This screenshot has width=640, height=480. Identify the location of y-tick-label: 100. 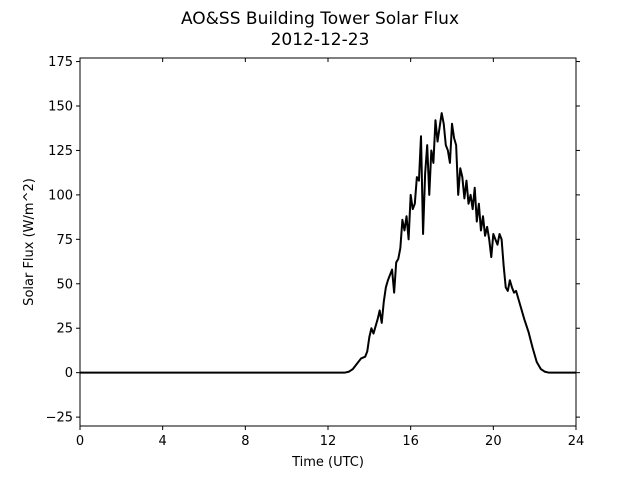
(60, 195).